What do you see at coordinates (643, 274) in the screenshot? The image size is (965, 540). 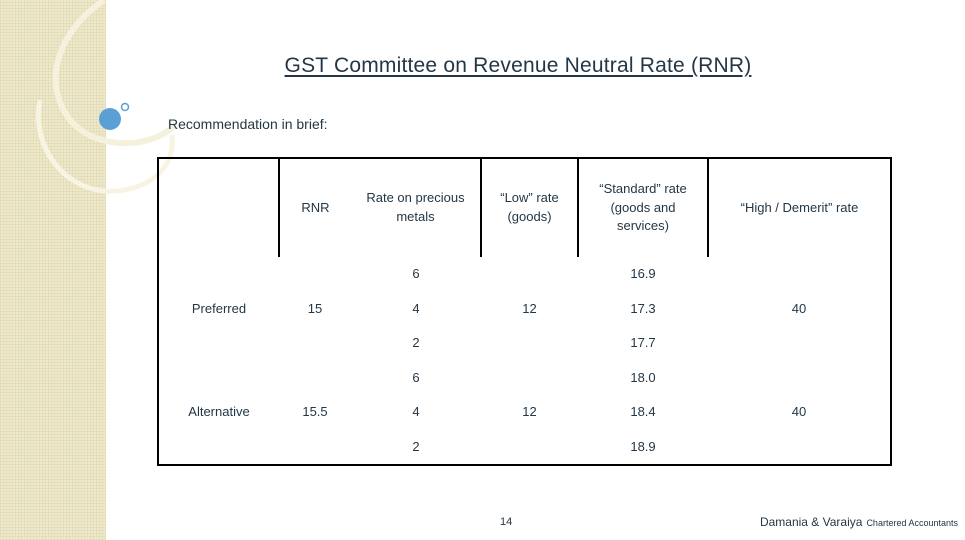 I see `standard-rate: 16.9` at bounding box center [643, 274].